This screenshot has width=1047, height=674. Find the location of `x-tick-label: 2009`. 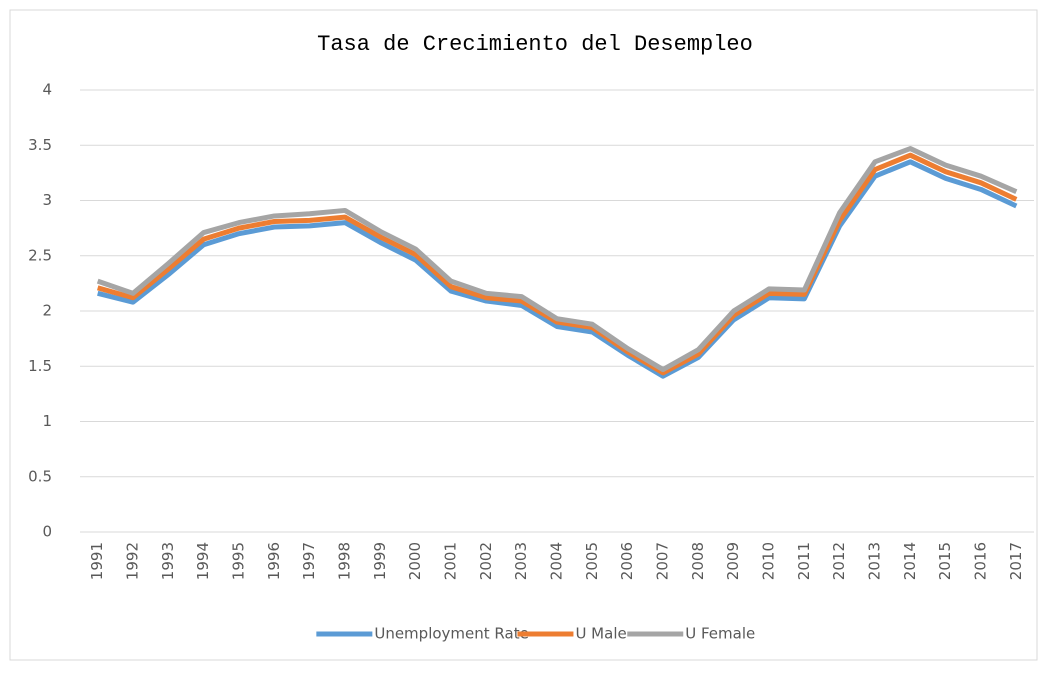

x-tick-label: 2009 is located at coordinates (733, 561).